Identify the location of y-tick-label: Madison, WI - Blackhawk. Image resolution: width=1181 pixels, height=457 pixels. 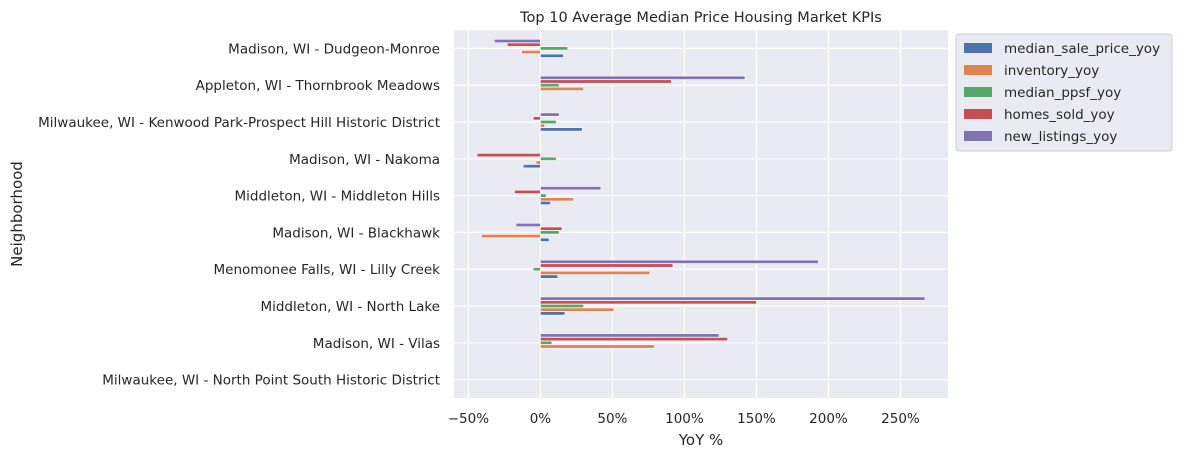
(356, 233).